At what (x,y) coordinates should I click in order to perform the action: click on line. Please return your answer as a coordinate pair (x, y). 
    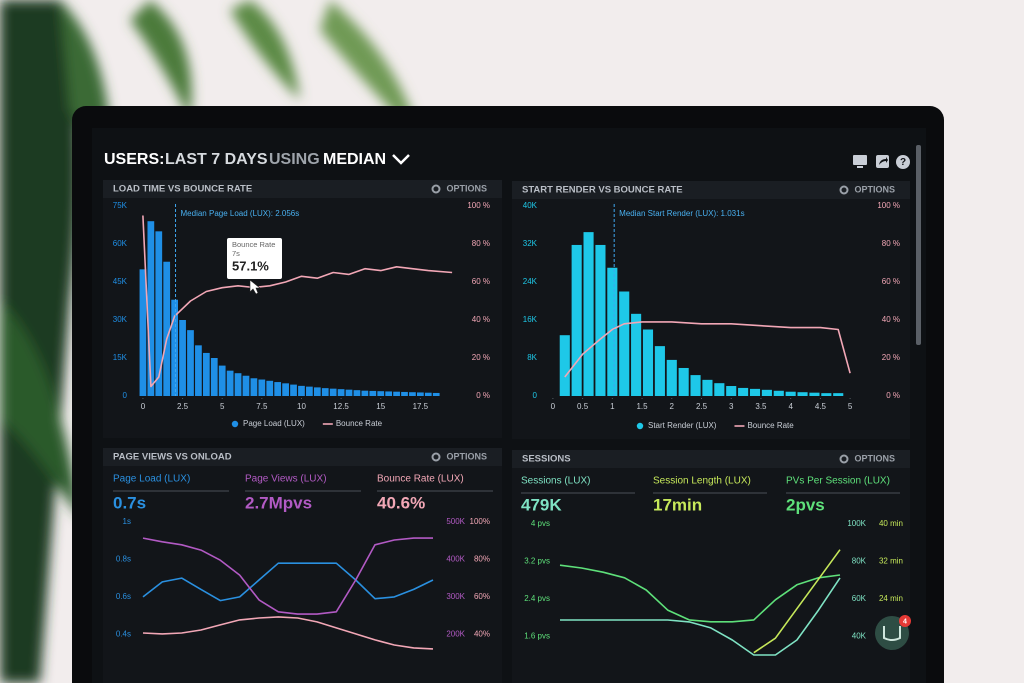
    Looking at the image, I should click on (797, 601).